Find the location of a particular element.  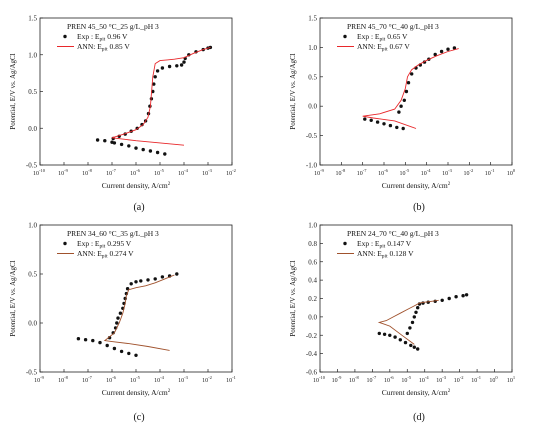

y-tick-label: 1.0 is located at coordinates (312, 226).